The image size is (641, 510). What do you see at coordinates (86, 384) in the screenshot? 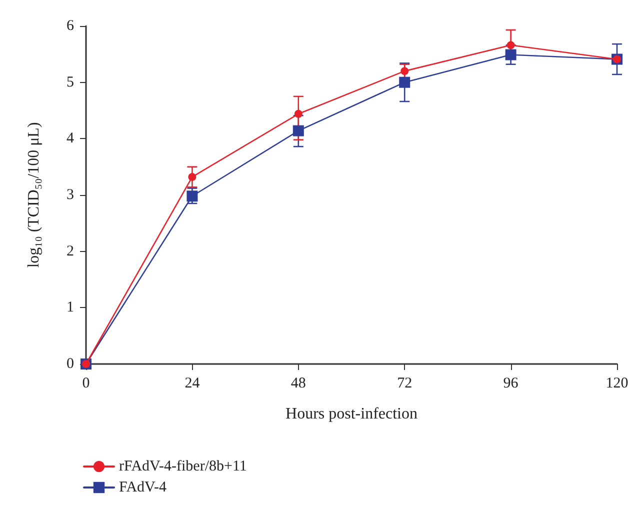
I see `x-tick-label: 0` at bounding box center [86, 384].